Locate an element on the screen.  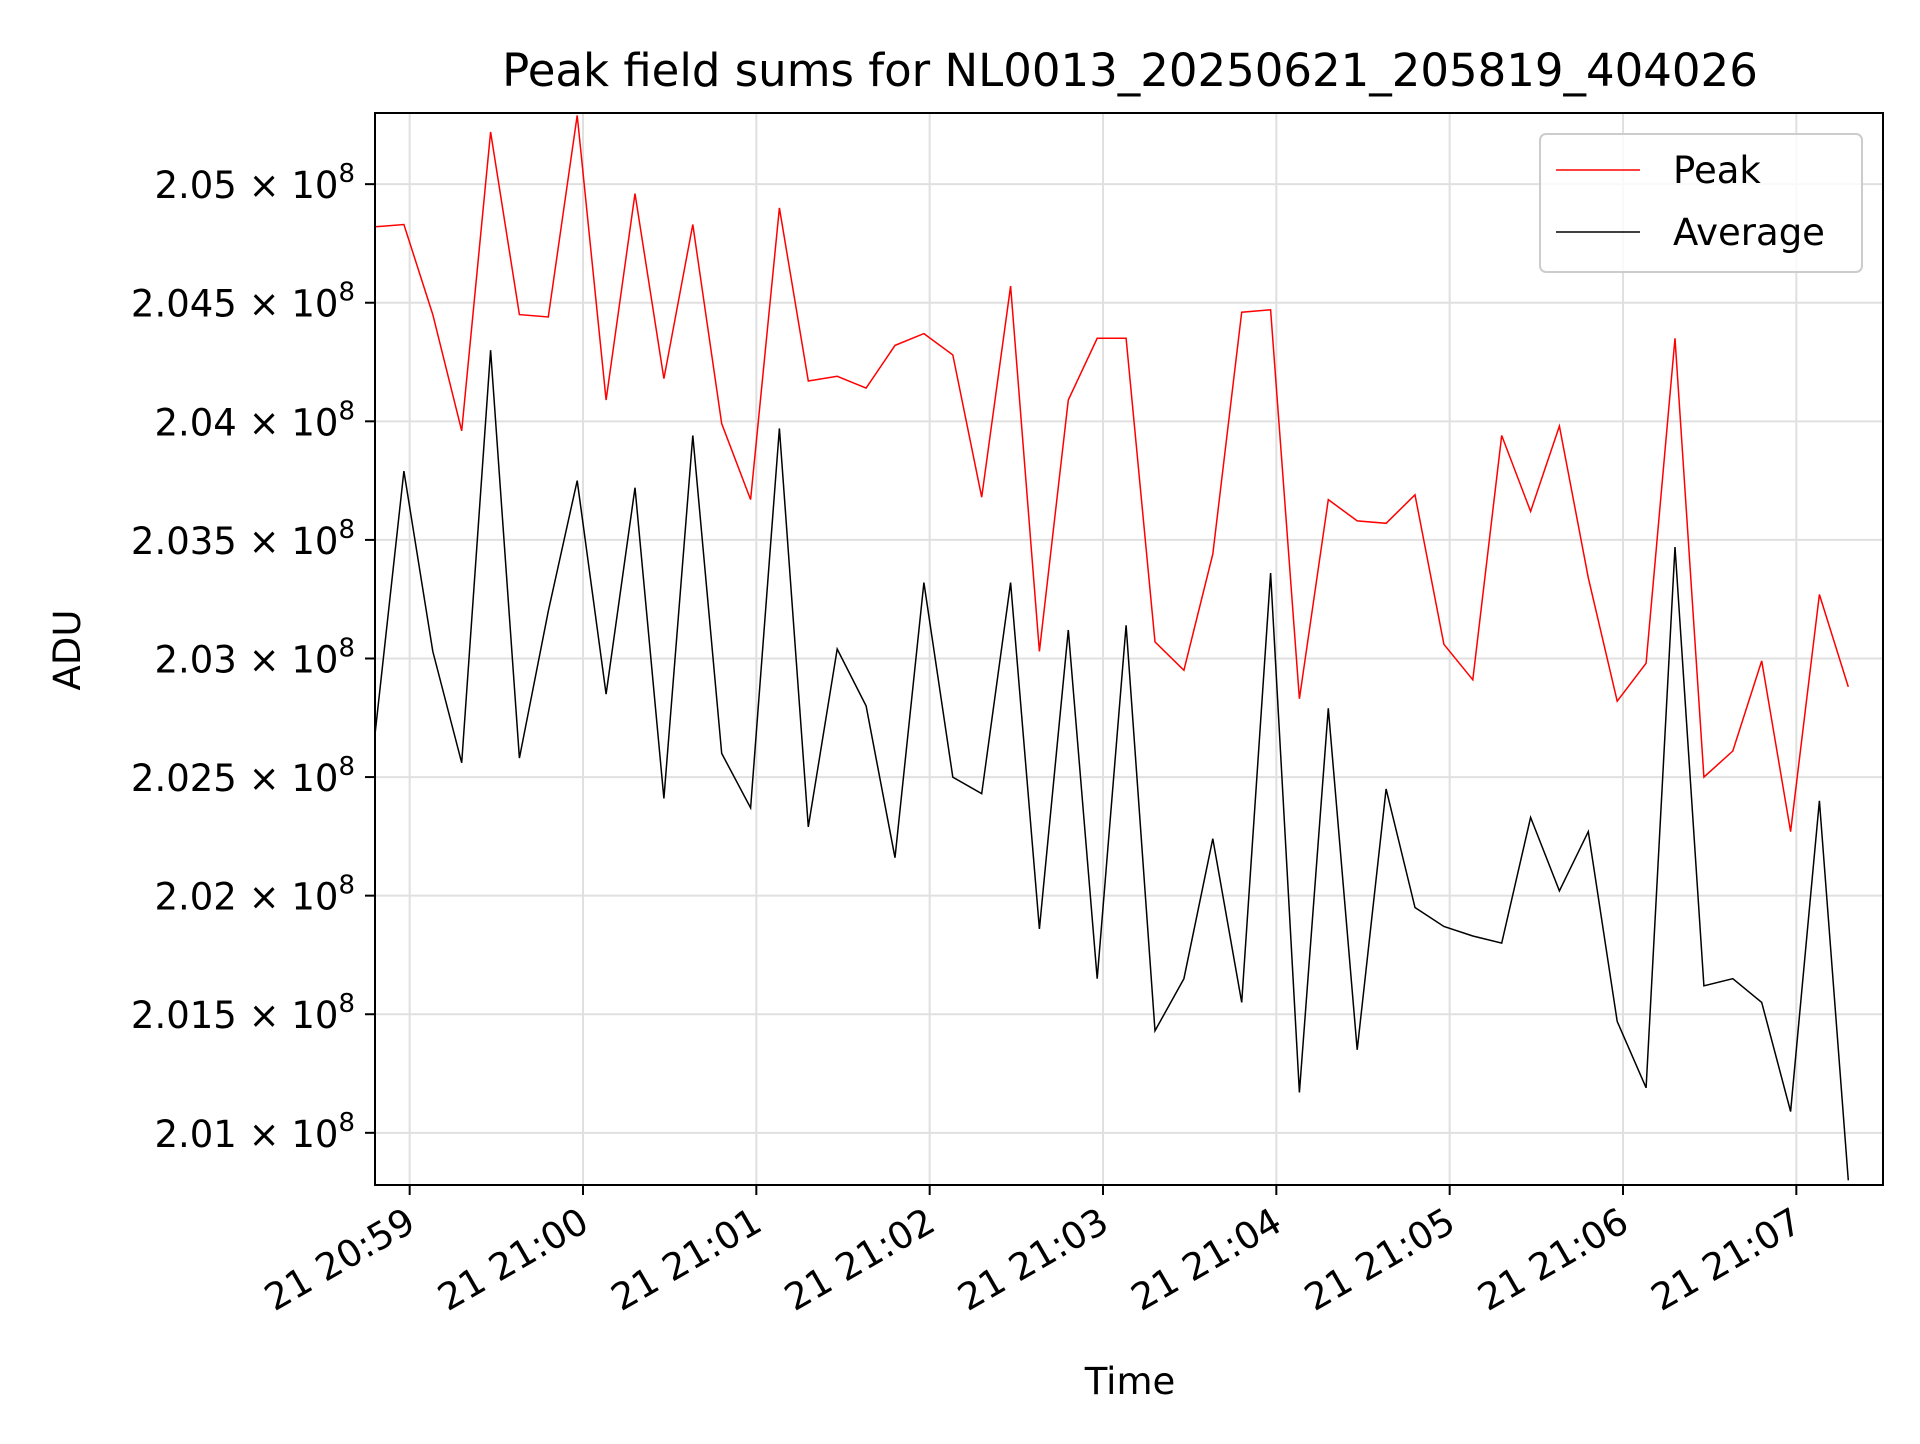
y-tick-label: 2.015 × 10⁸ is located at coordinates (243, 1013).